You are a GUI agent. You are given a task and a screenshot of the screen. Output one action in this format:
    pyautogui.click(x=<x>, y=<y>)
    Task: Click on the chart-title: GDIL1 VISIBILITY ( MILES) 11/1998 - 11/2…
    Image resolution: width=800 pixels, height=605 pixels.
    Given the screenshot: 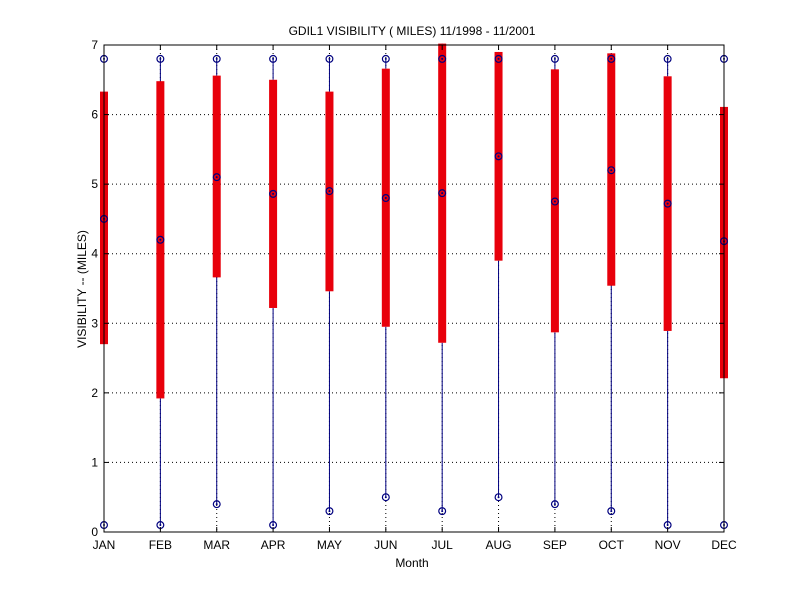 What is the action you would take?
    pyautogui.click(x=412, y=31)
    